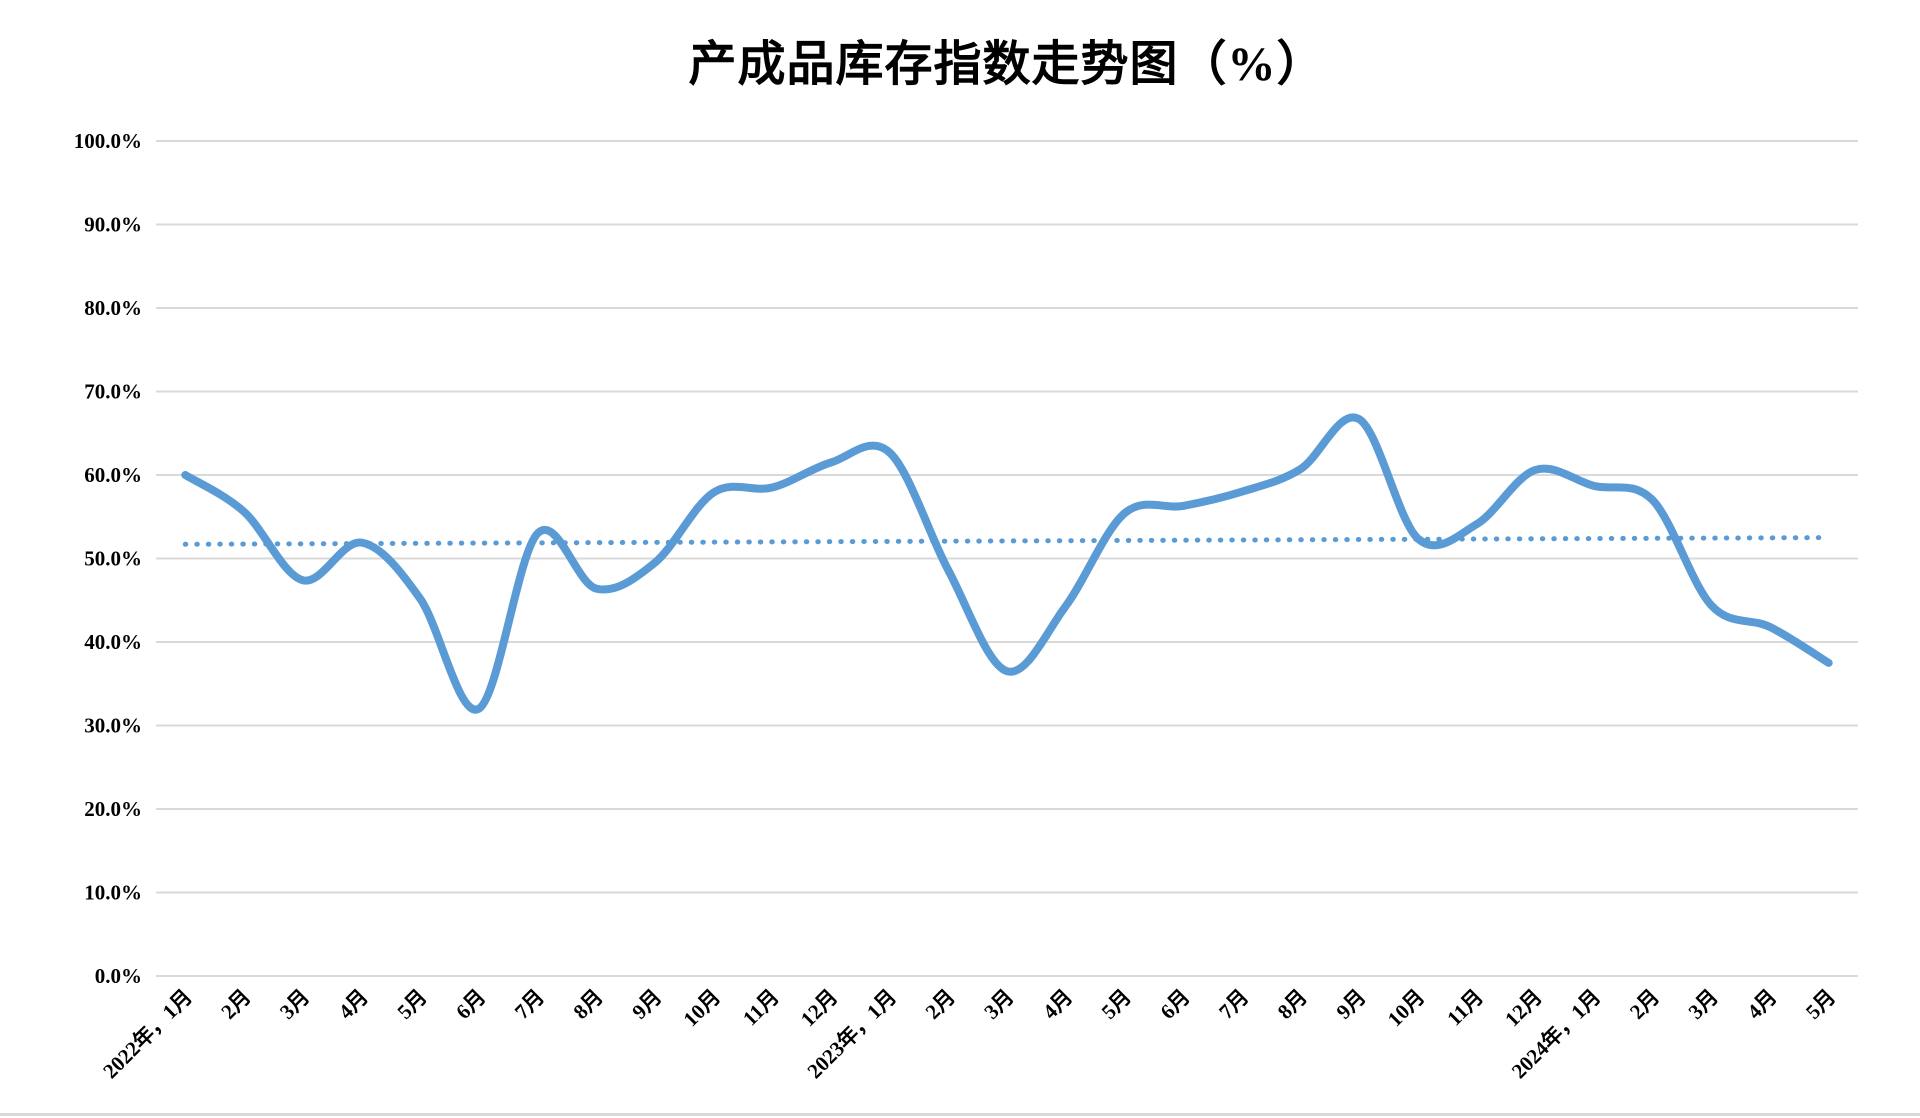  Describe the element at coordinates (960, 1114) in the screenshot. I see `page-bottom-divider` at that location.